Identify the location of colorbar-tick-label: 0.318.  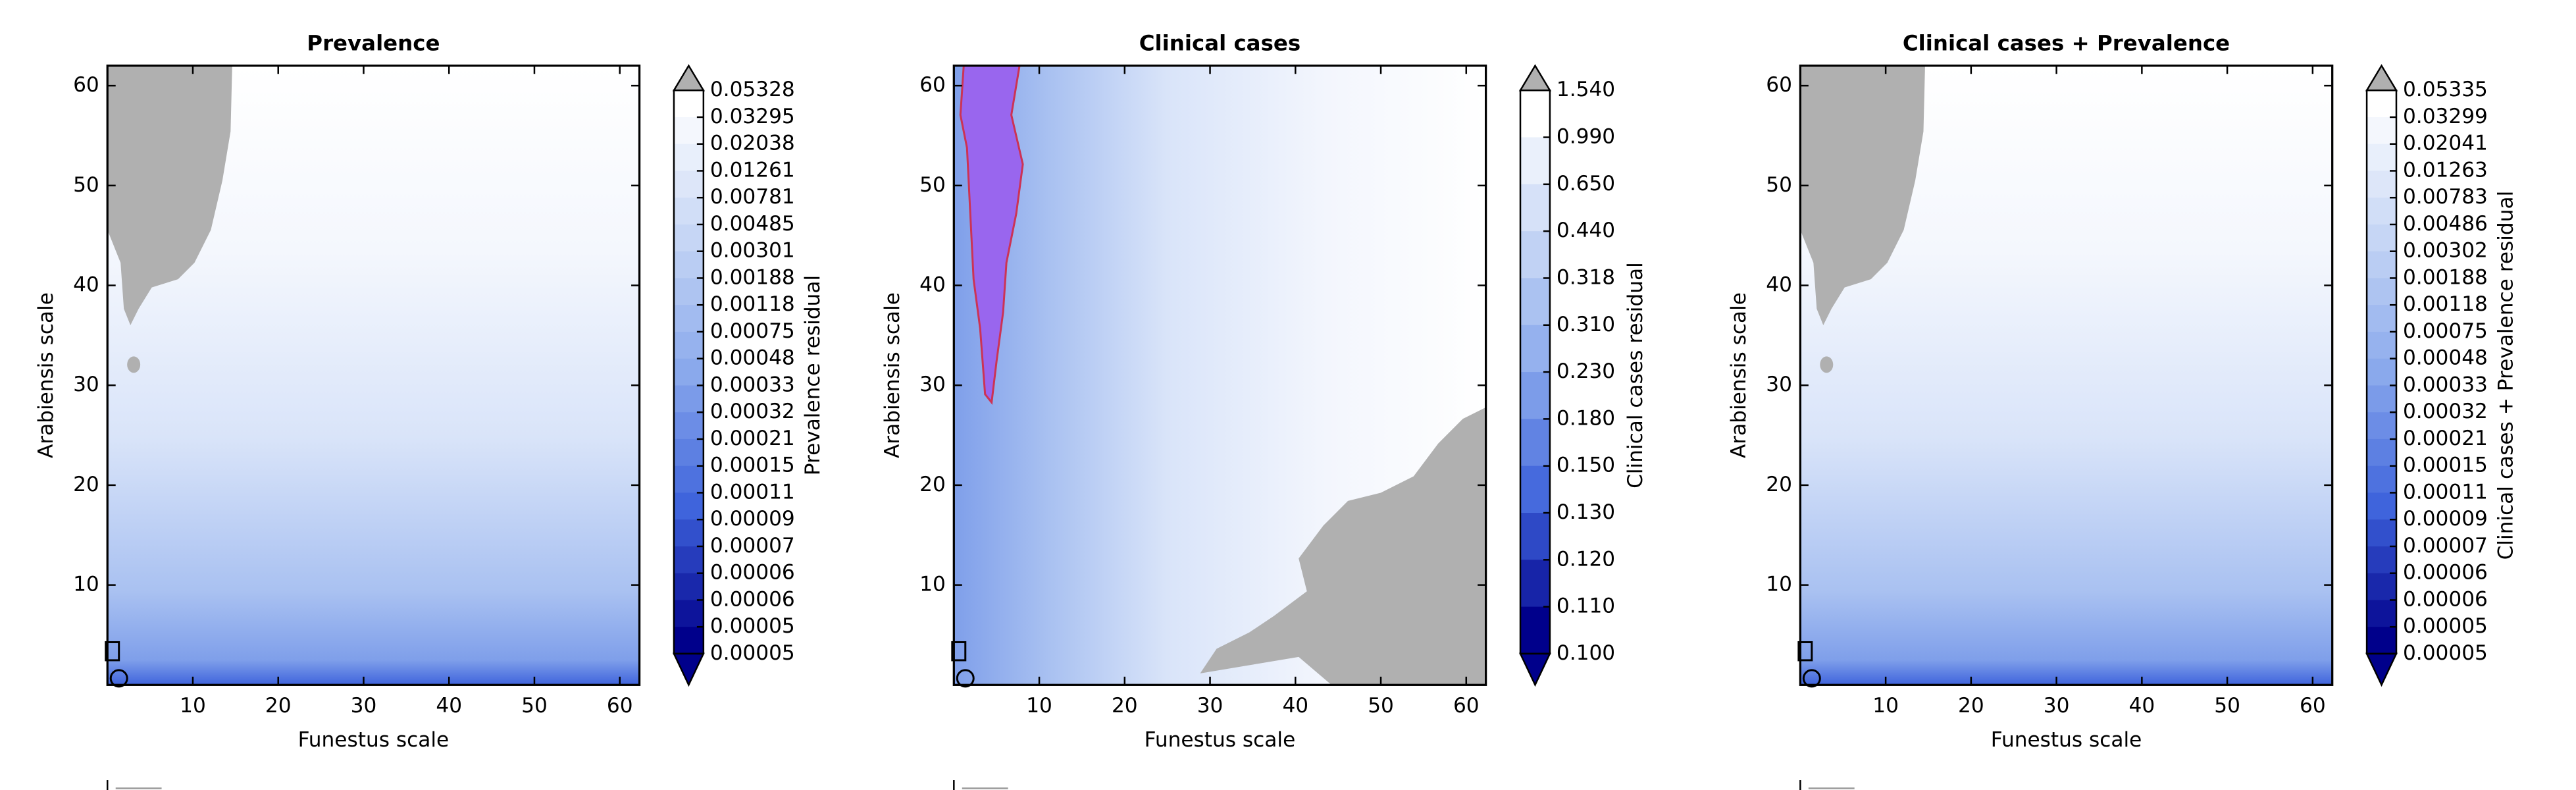
(1586, 277).